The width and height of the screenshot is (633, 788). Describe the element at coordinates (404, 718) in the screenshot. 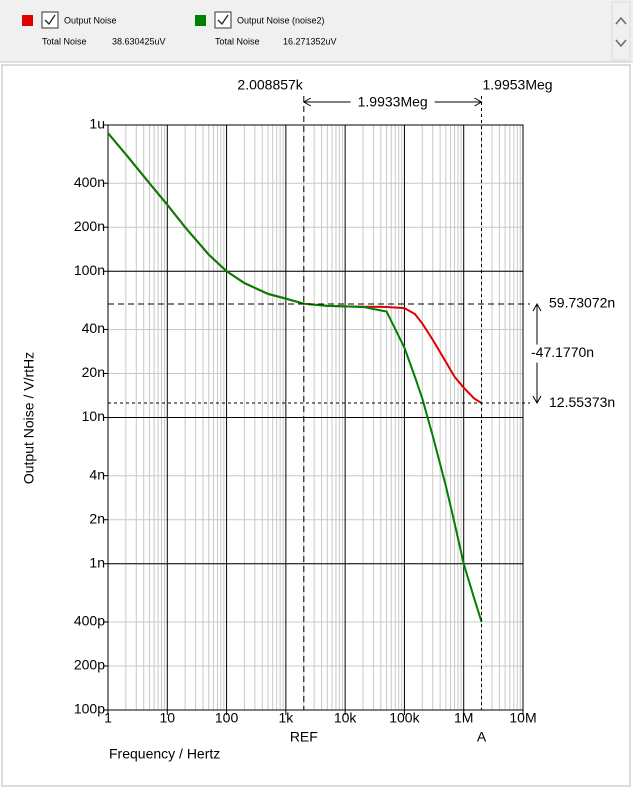

I see `x-tick-label: 100k` at that location.